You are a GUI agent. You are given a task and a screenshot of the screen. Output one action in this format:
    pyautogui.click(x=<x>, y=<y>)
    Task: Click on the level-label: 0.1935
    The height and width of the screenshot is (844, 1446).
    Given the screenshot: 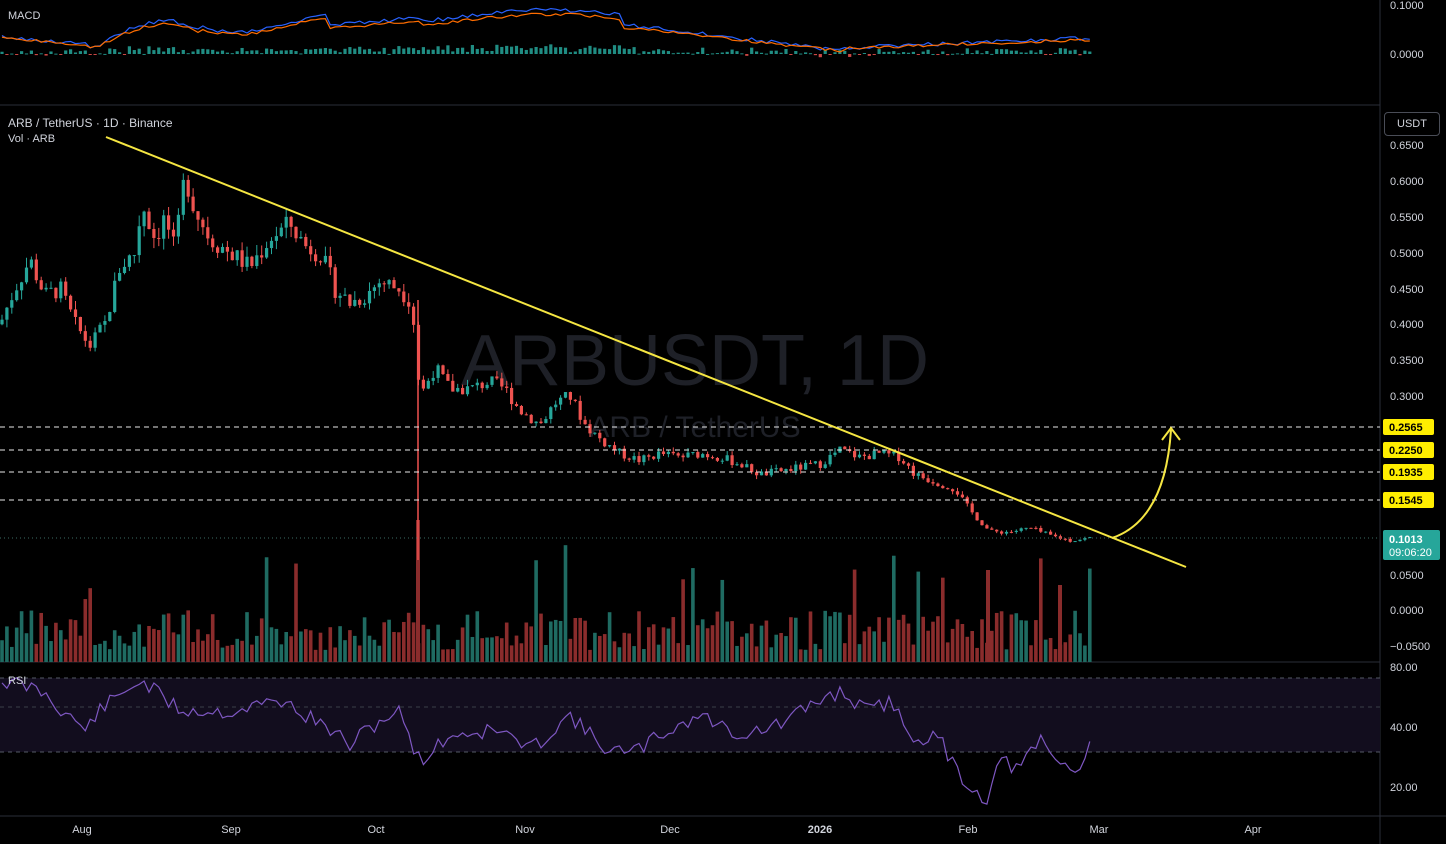 What is the action you would take?
    pyautogui.click(x=1406, y=473)
    